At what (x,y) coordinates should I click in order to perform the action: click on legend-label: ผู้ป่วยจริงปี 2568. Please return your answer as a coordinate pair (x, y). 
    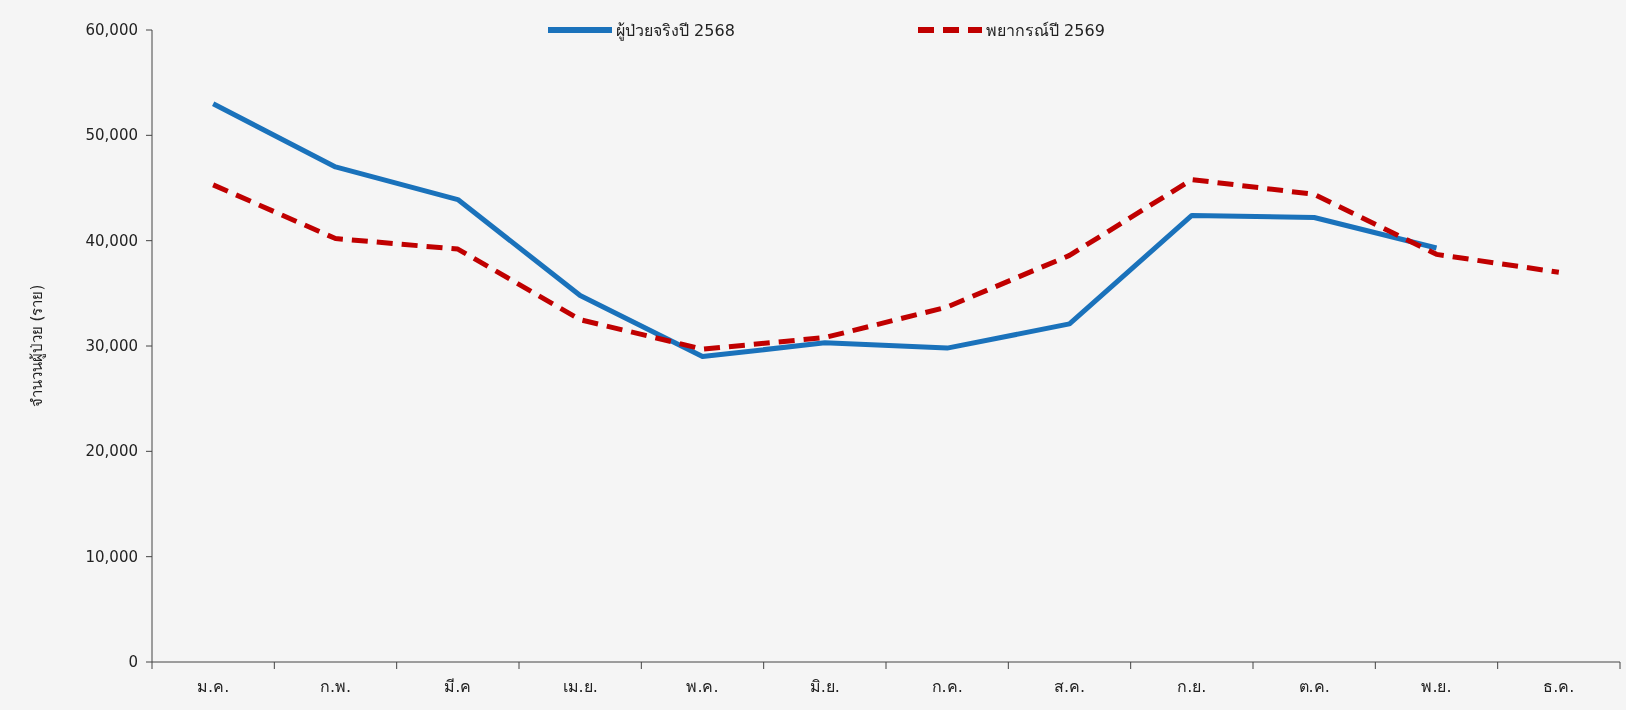
    Looking at the image, I should click on (675, 31).